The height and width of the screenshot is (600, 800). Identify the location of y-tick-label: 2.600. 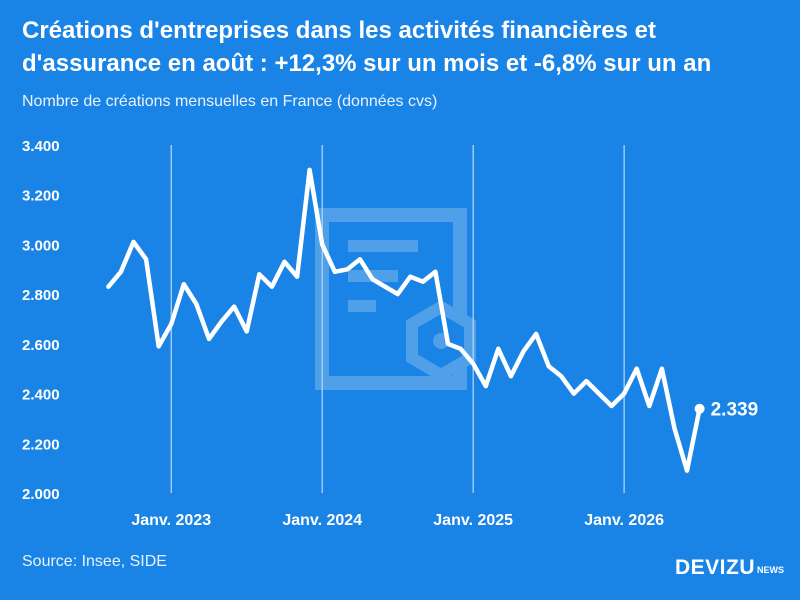
(41, 345).